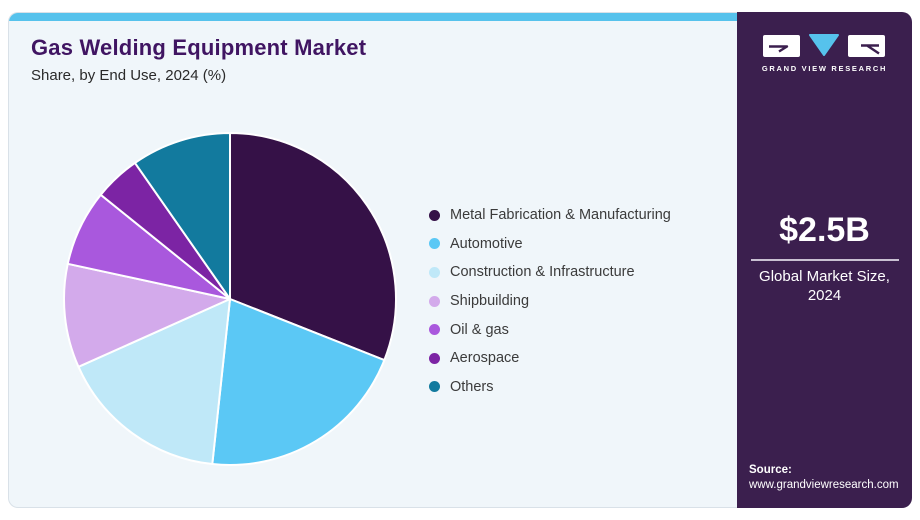 The width and height of the screenshot is (920, 520). I want to click on gvr-logo-icon, so click(824, 45).